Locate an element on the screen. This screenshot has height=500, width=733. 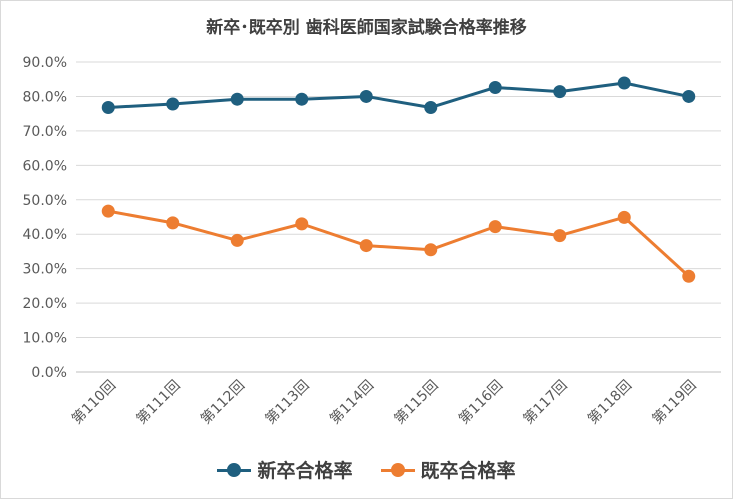
x-tick-label: 第111回 is located at coordinates (158, 402).